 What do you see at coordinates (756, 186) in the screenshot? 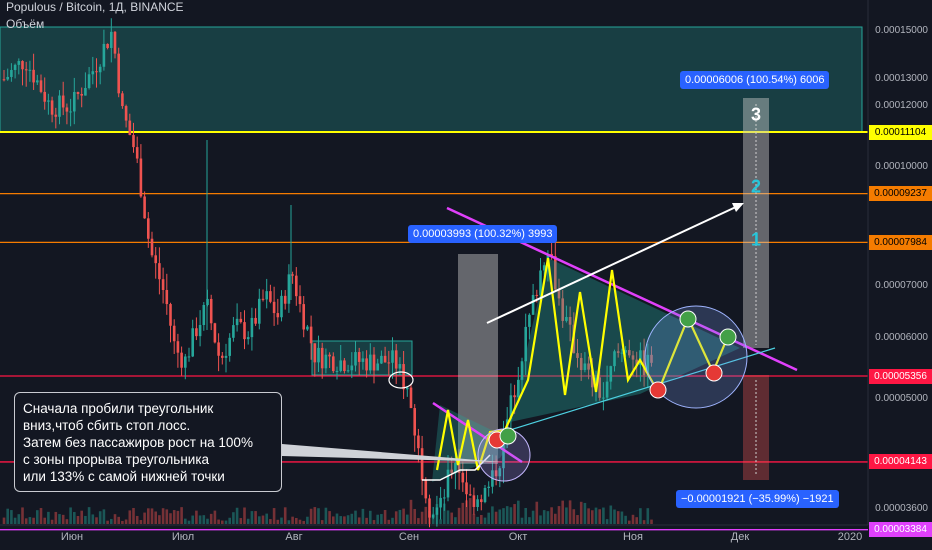
I see `target-2-label: 2` at bounding box center [756, 186].